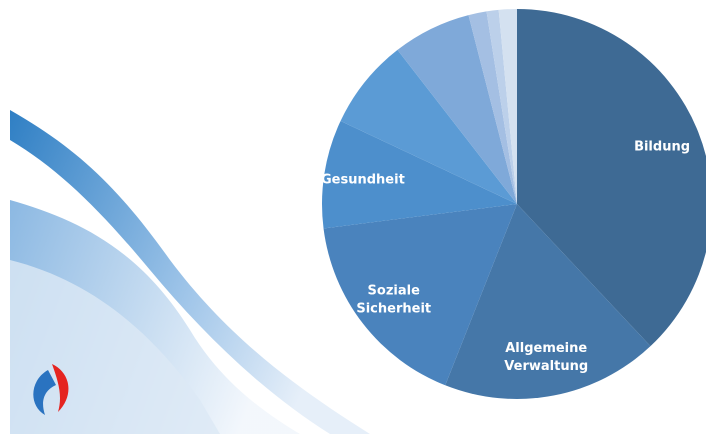 This screenshot has width=706, height=434. I want to click on slice-label: Bildung, so click(662, 147).